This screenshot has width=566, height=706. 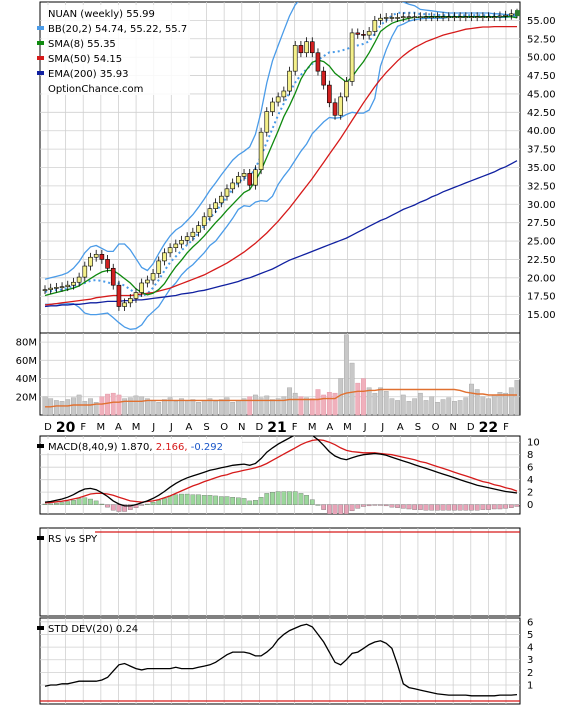 I want to click on legend-bg, so click(x=116, y=50).